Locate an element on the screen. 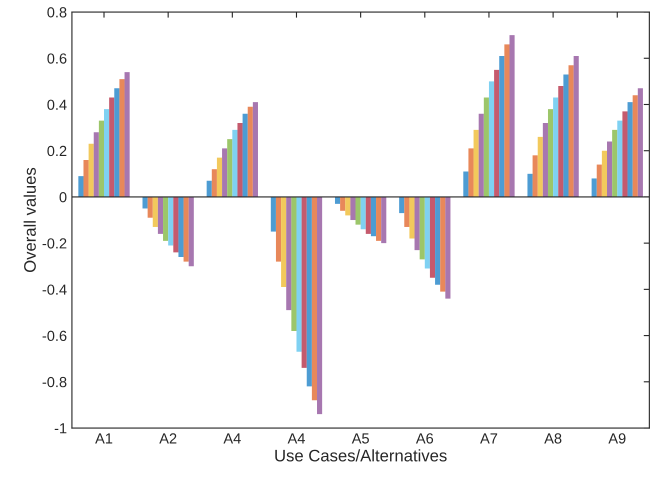  y-tick-label: 0.4 is located at coordinates (57, 105).